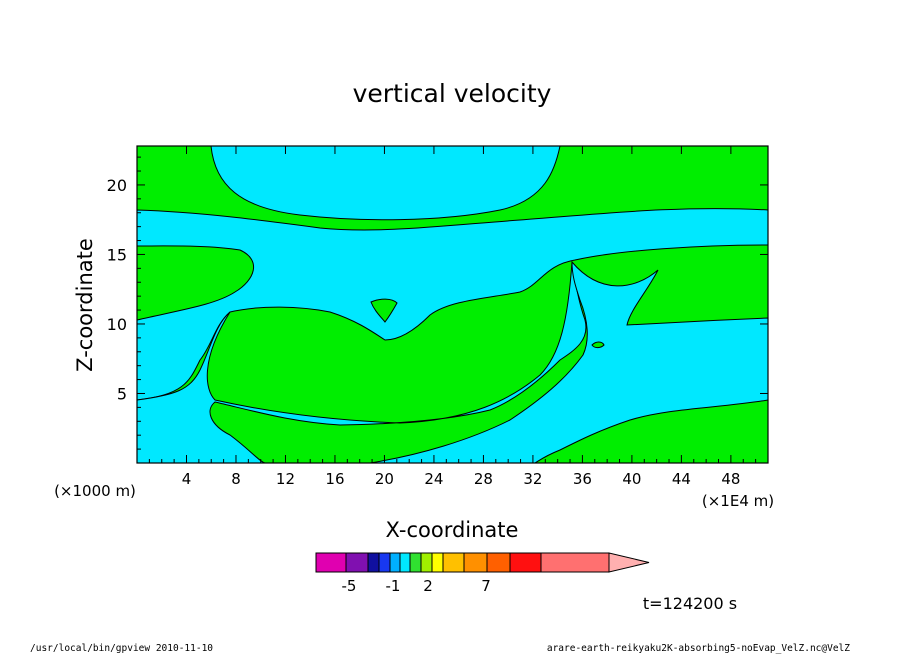 Image resolution: width=904 pixels, height=654 pixels. What do you see at coordinates (452, 93) in the screenshot?
I see `chart-title: vertical velocity` at bounding box center [452, 93].